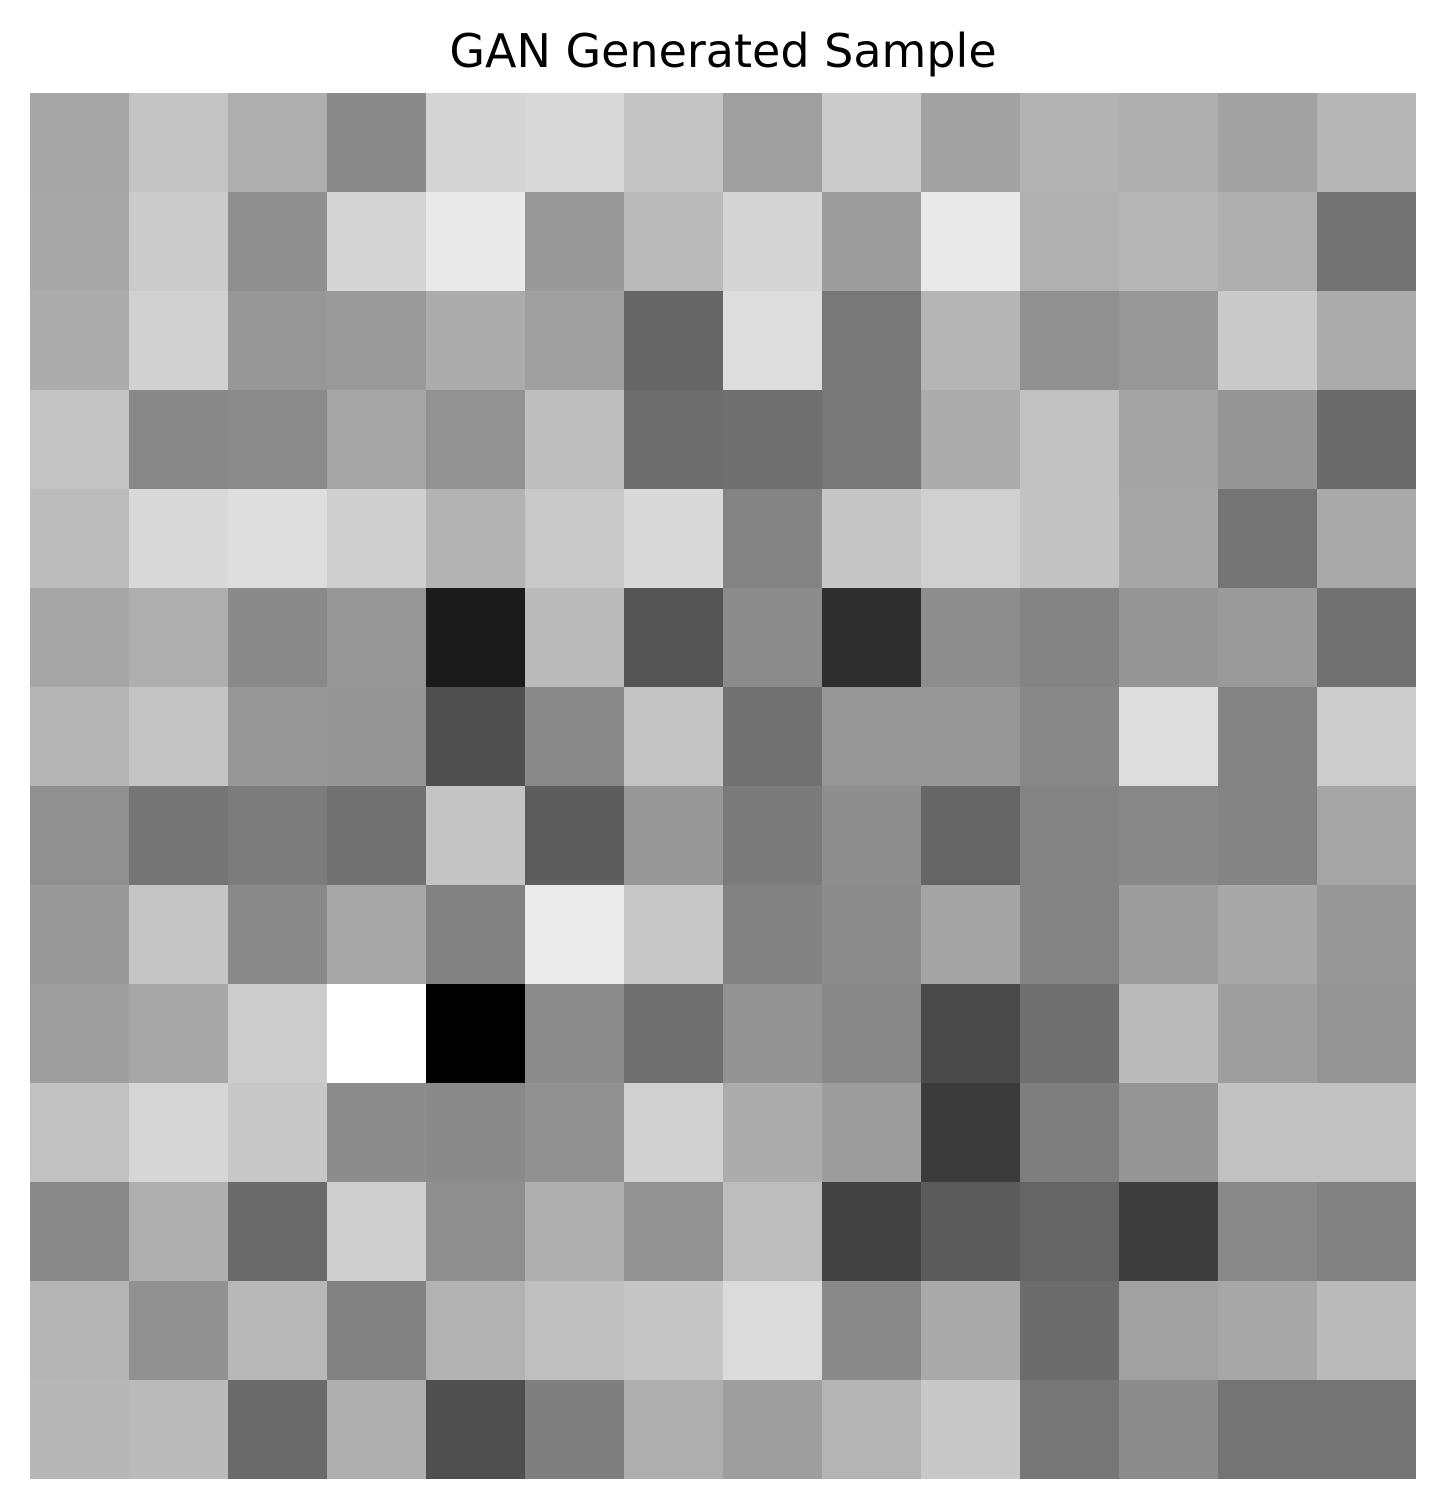  I want to click on heatmap-cell-r11-c13, so click(1366, 1232).